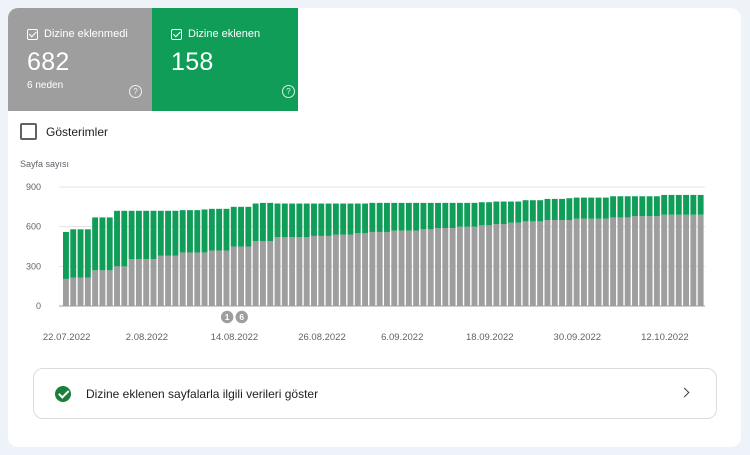  What do you see at coordinates (241, 317) in the screenshot?
I see `annotation-marker` at bounding box center [241, 317].